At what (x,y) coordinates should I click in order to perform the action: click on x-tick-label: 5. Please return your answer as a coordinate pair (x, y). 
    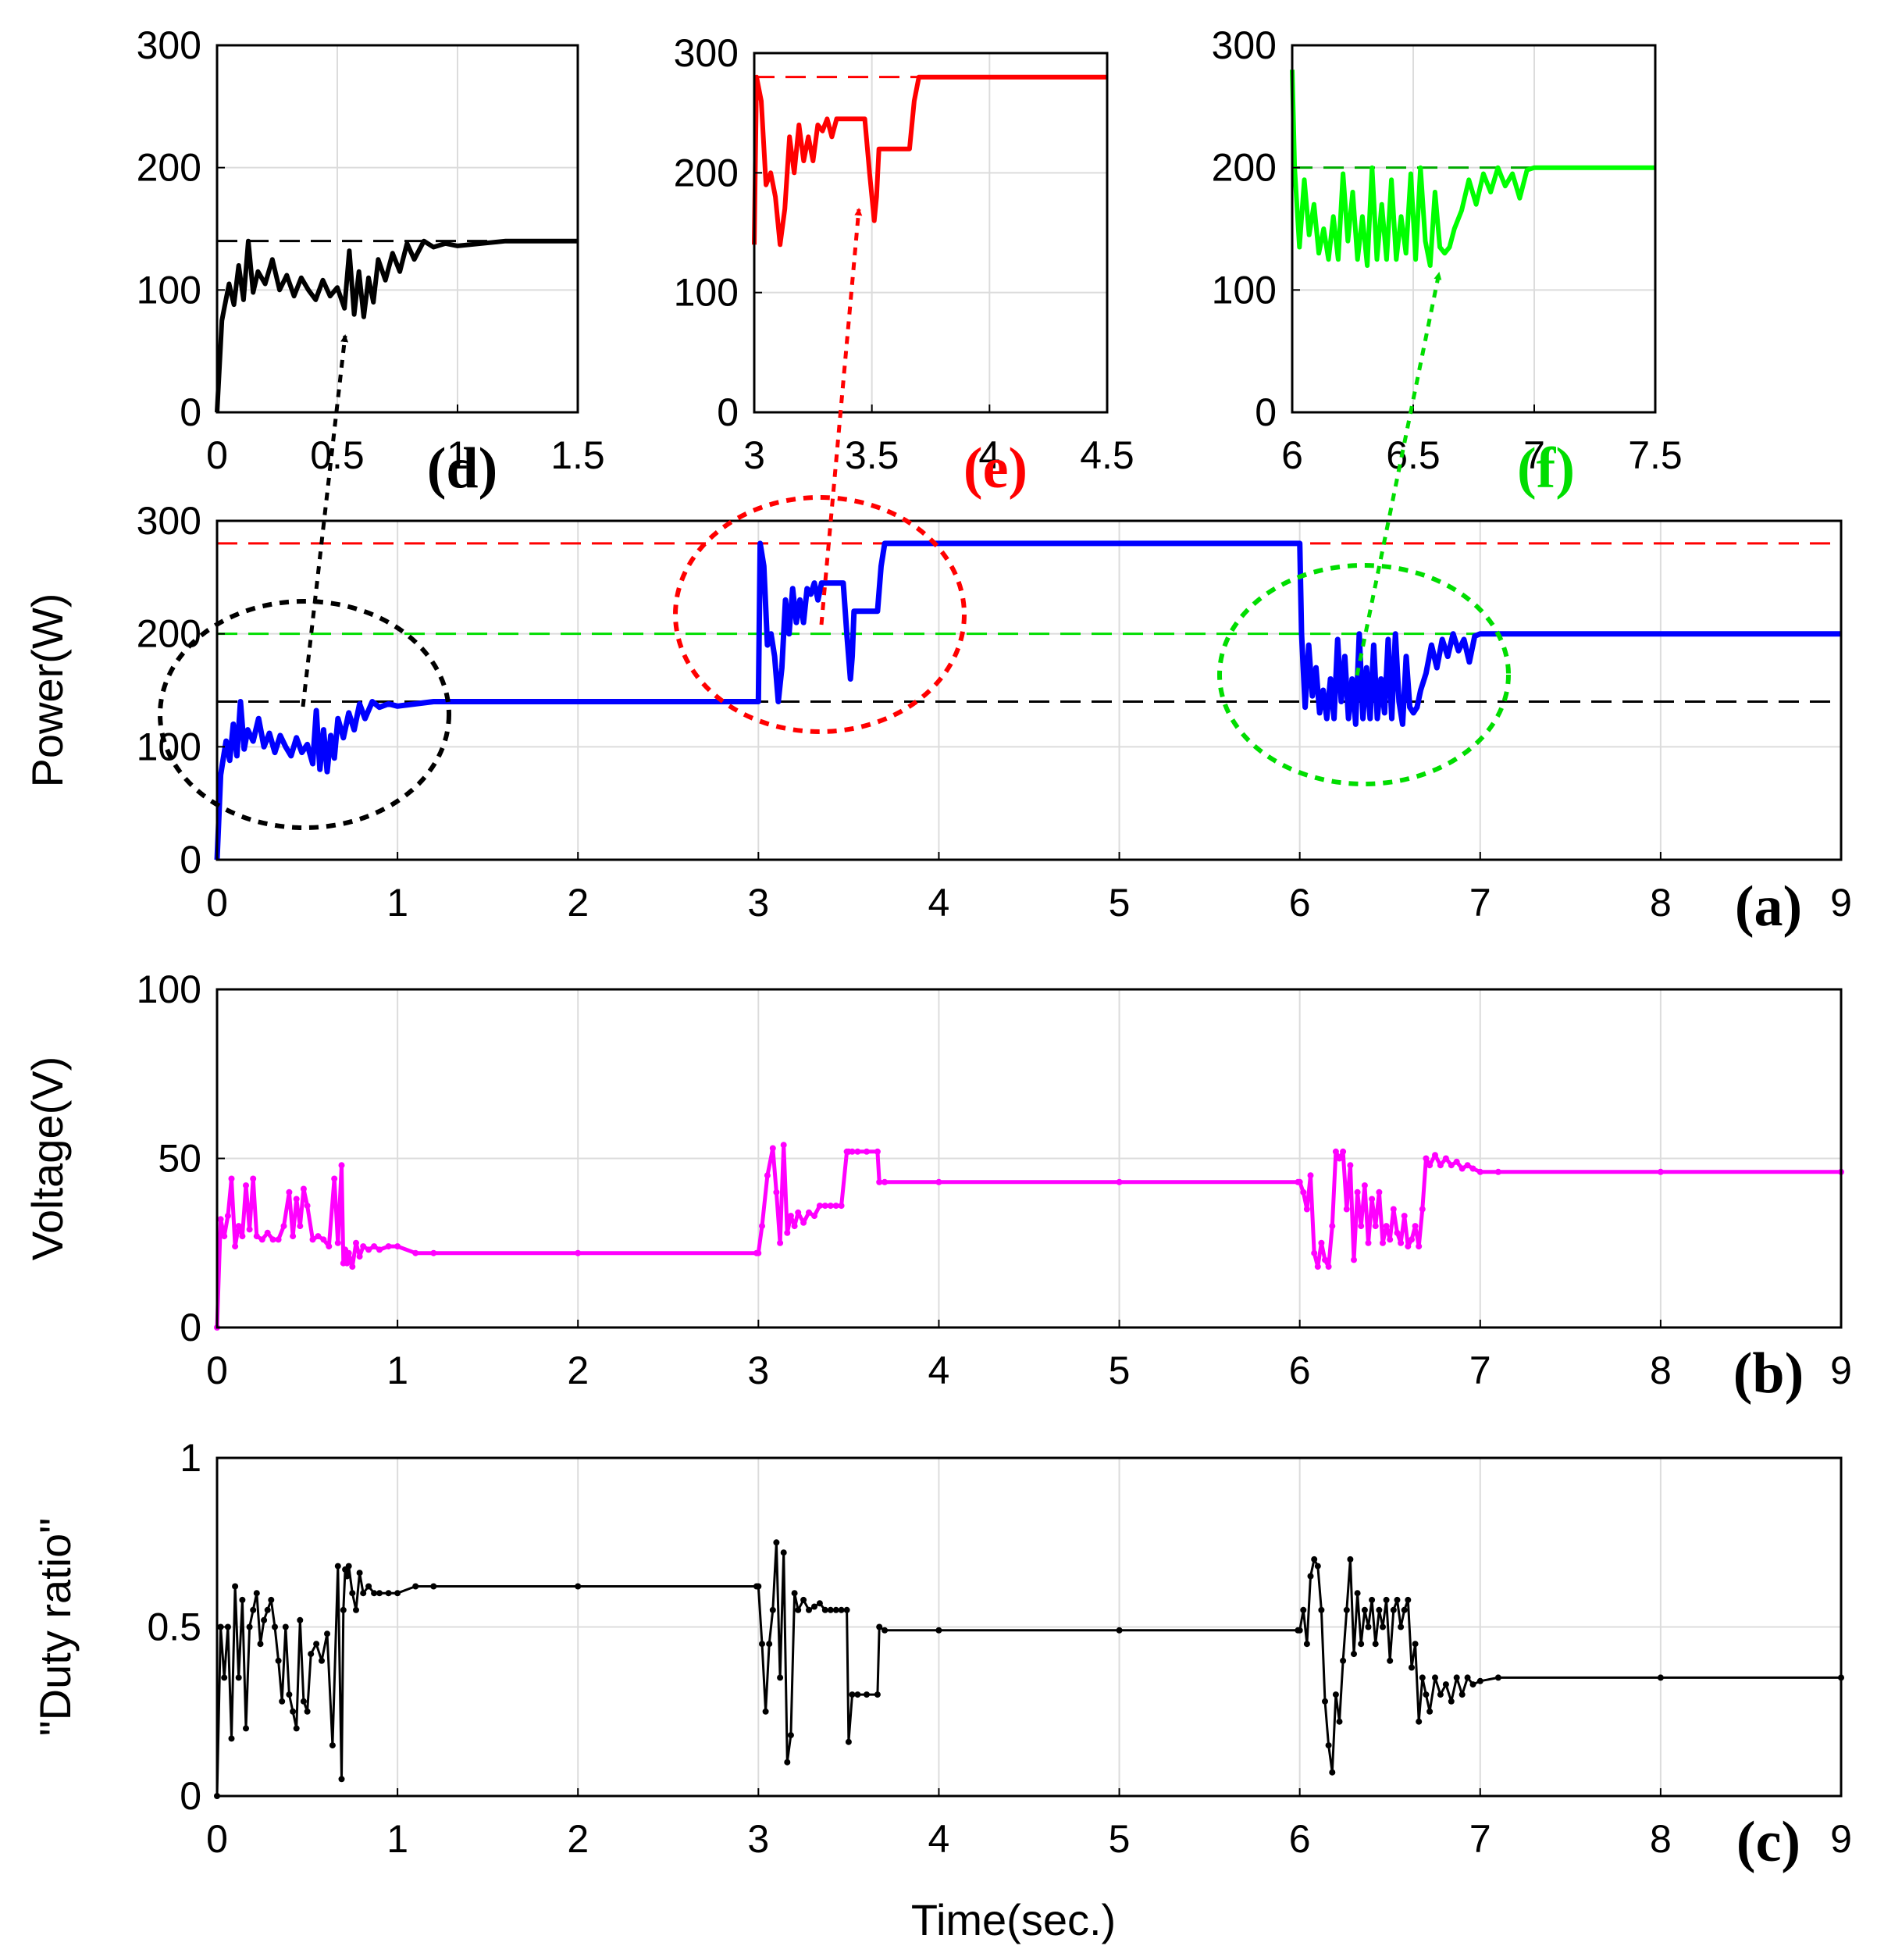
    Looking at the image, I should click on (1120, 903).